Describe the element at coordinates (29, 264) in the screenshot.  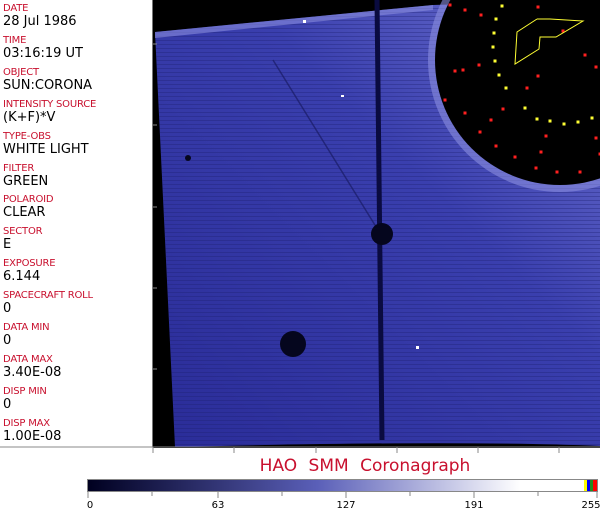
I see `field-label: EXPOSURE` at that location.